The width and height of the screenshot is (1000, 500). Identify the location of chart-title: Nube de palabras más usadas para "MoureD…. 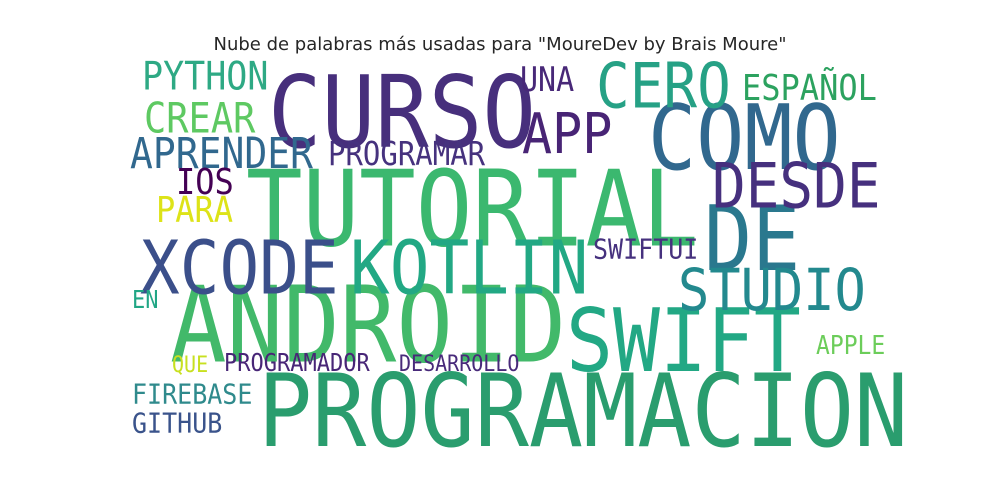
(500, 44).